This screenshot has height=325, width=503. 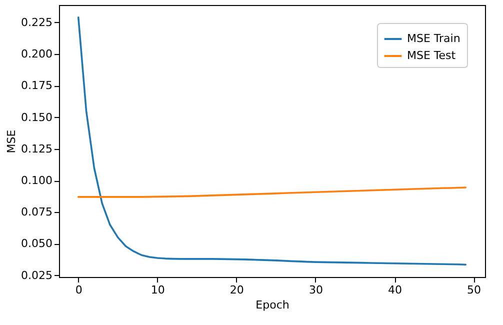 I want to click on x-tick-label: 10, so click(x=157, y=290).